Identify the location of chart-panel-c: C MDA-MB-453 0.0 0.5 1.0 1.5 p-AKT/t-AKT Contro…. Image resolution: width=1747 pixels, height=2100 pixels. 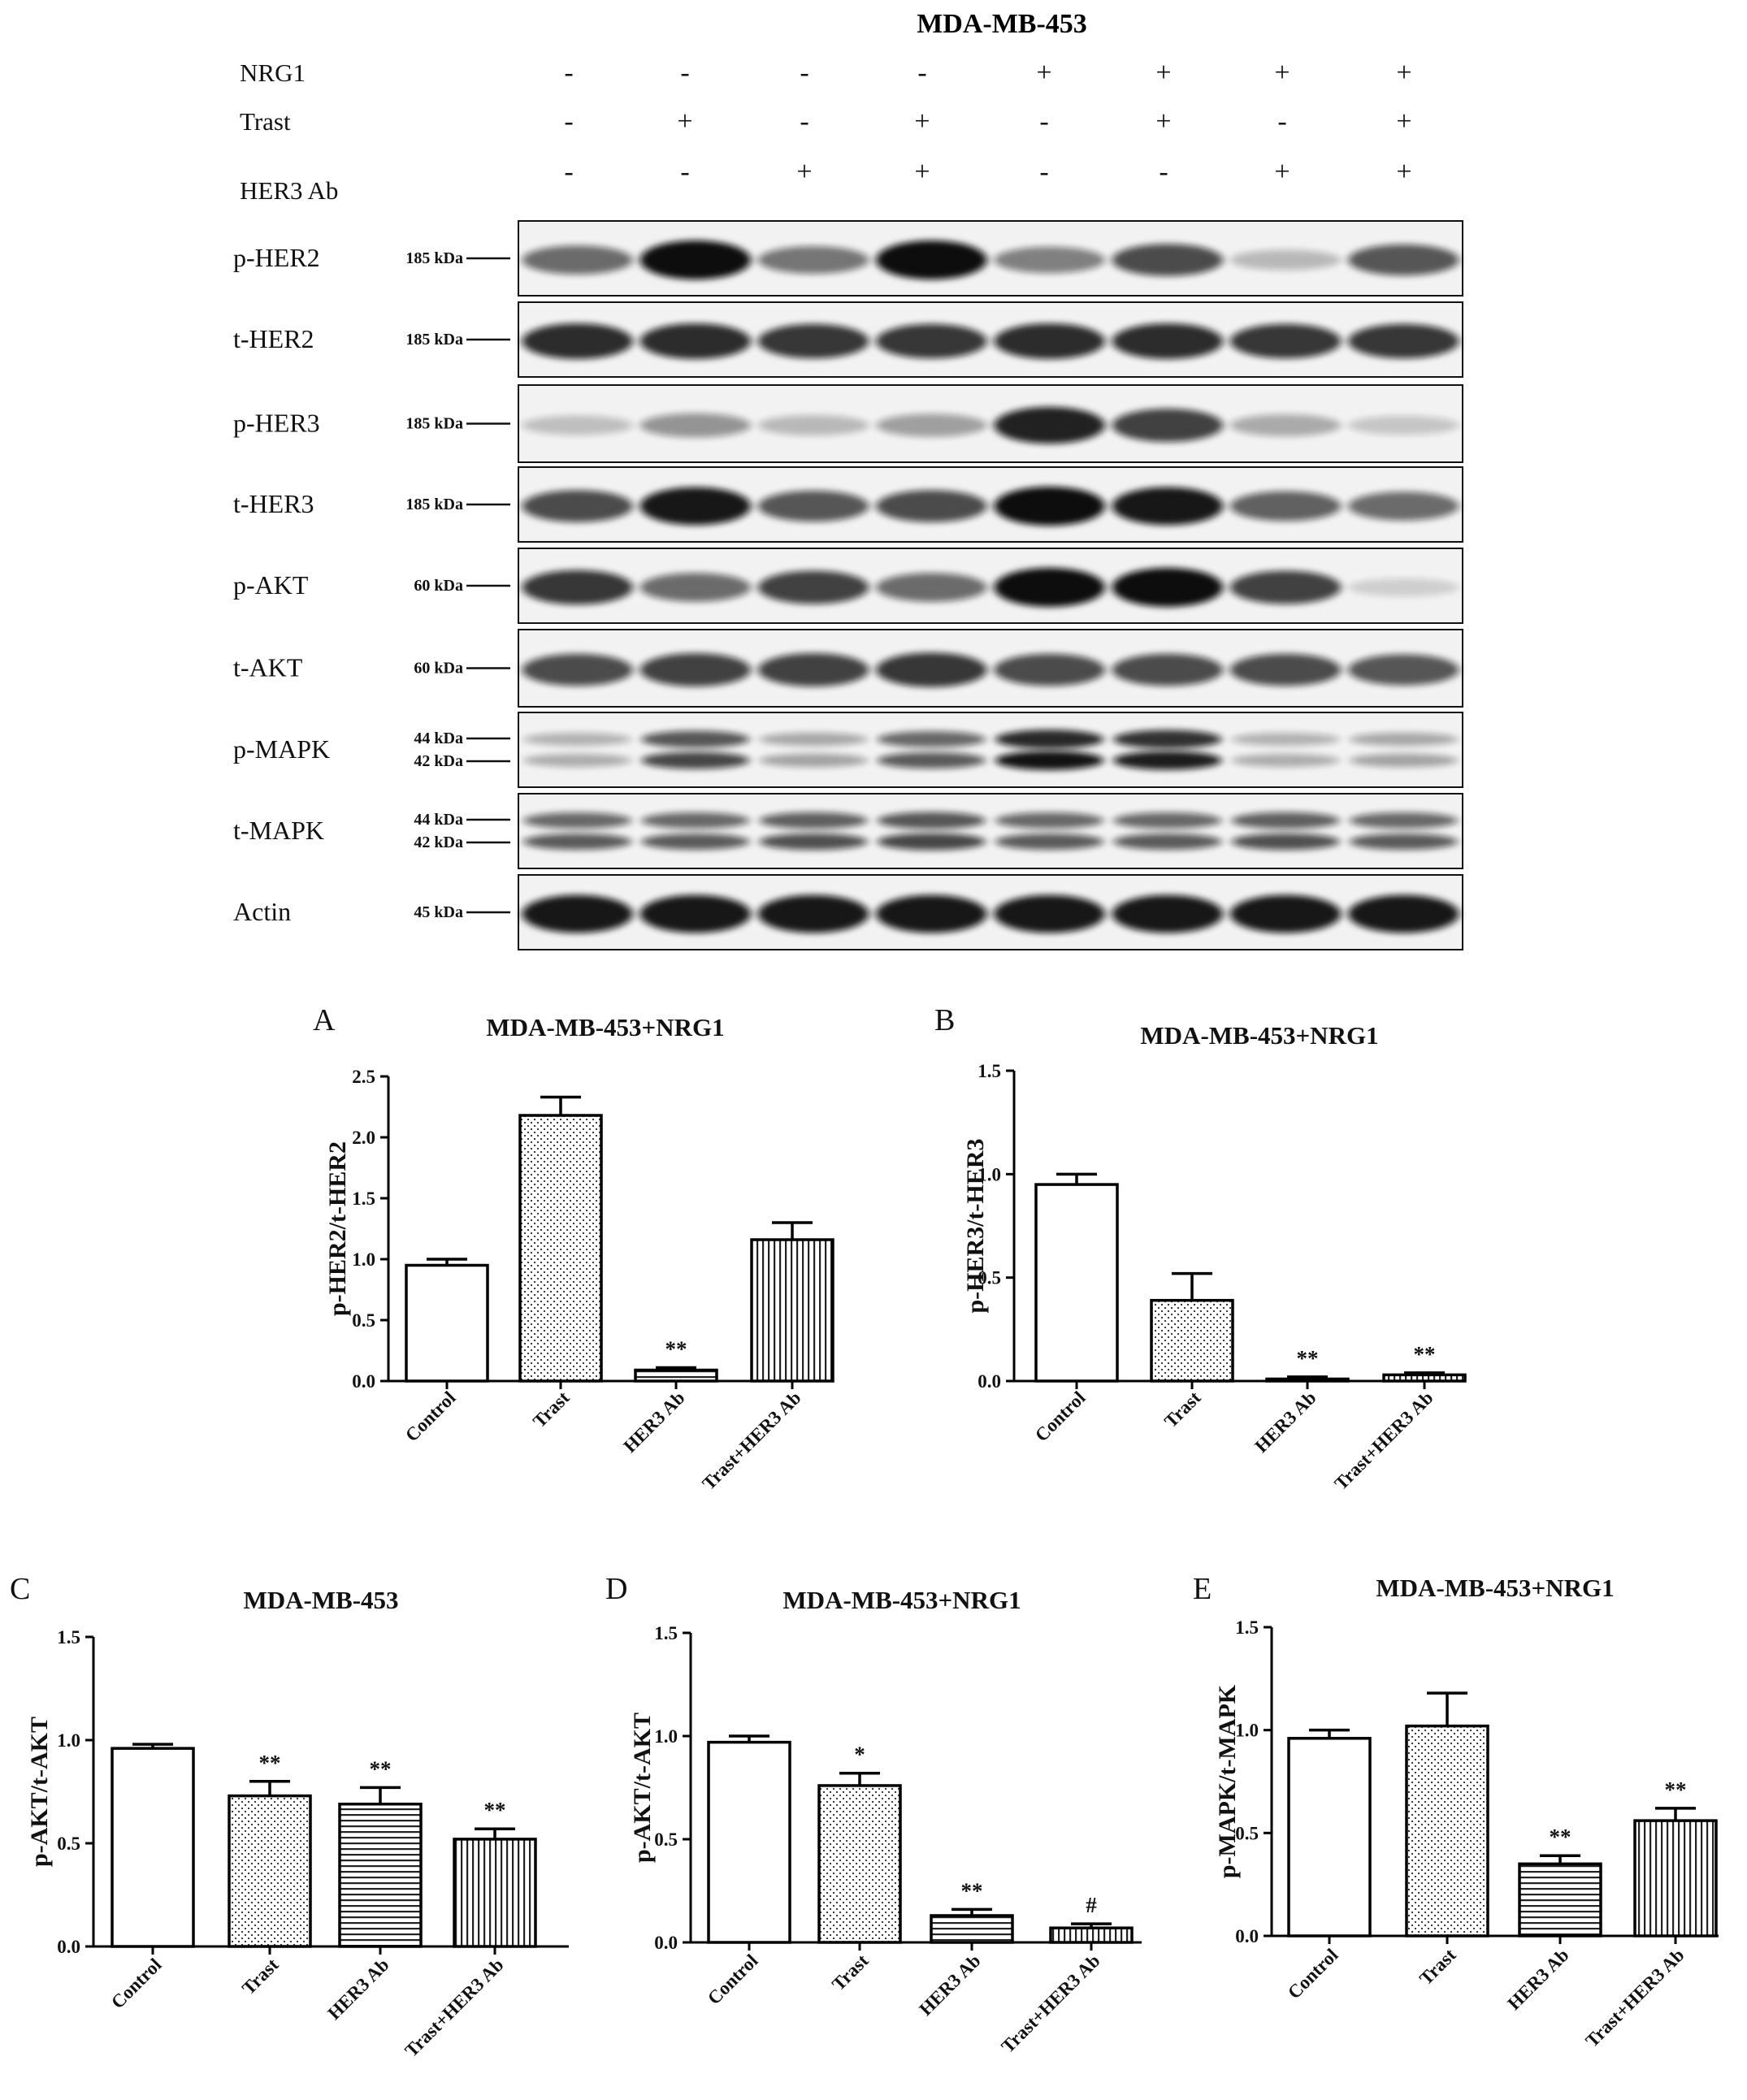
(289, 1817).